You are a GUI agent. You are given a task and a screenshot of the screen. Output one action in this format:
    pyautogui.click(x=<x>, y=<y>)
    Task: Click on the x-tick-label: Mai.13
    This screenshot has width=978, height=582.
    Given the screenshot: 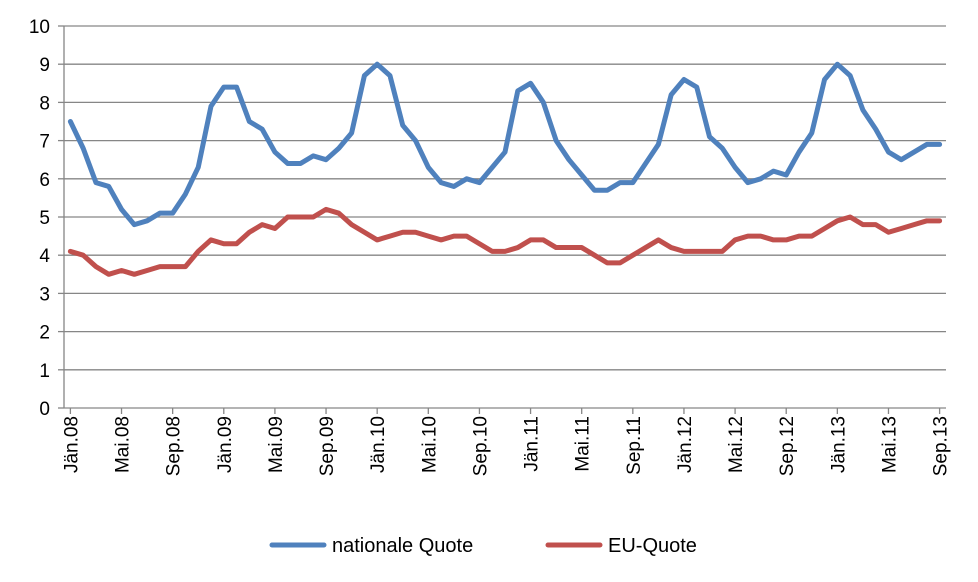 What is the action you would take?
    pyautogui.click(x=889, y=444)
    